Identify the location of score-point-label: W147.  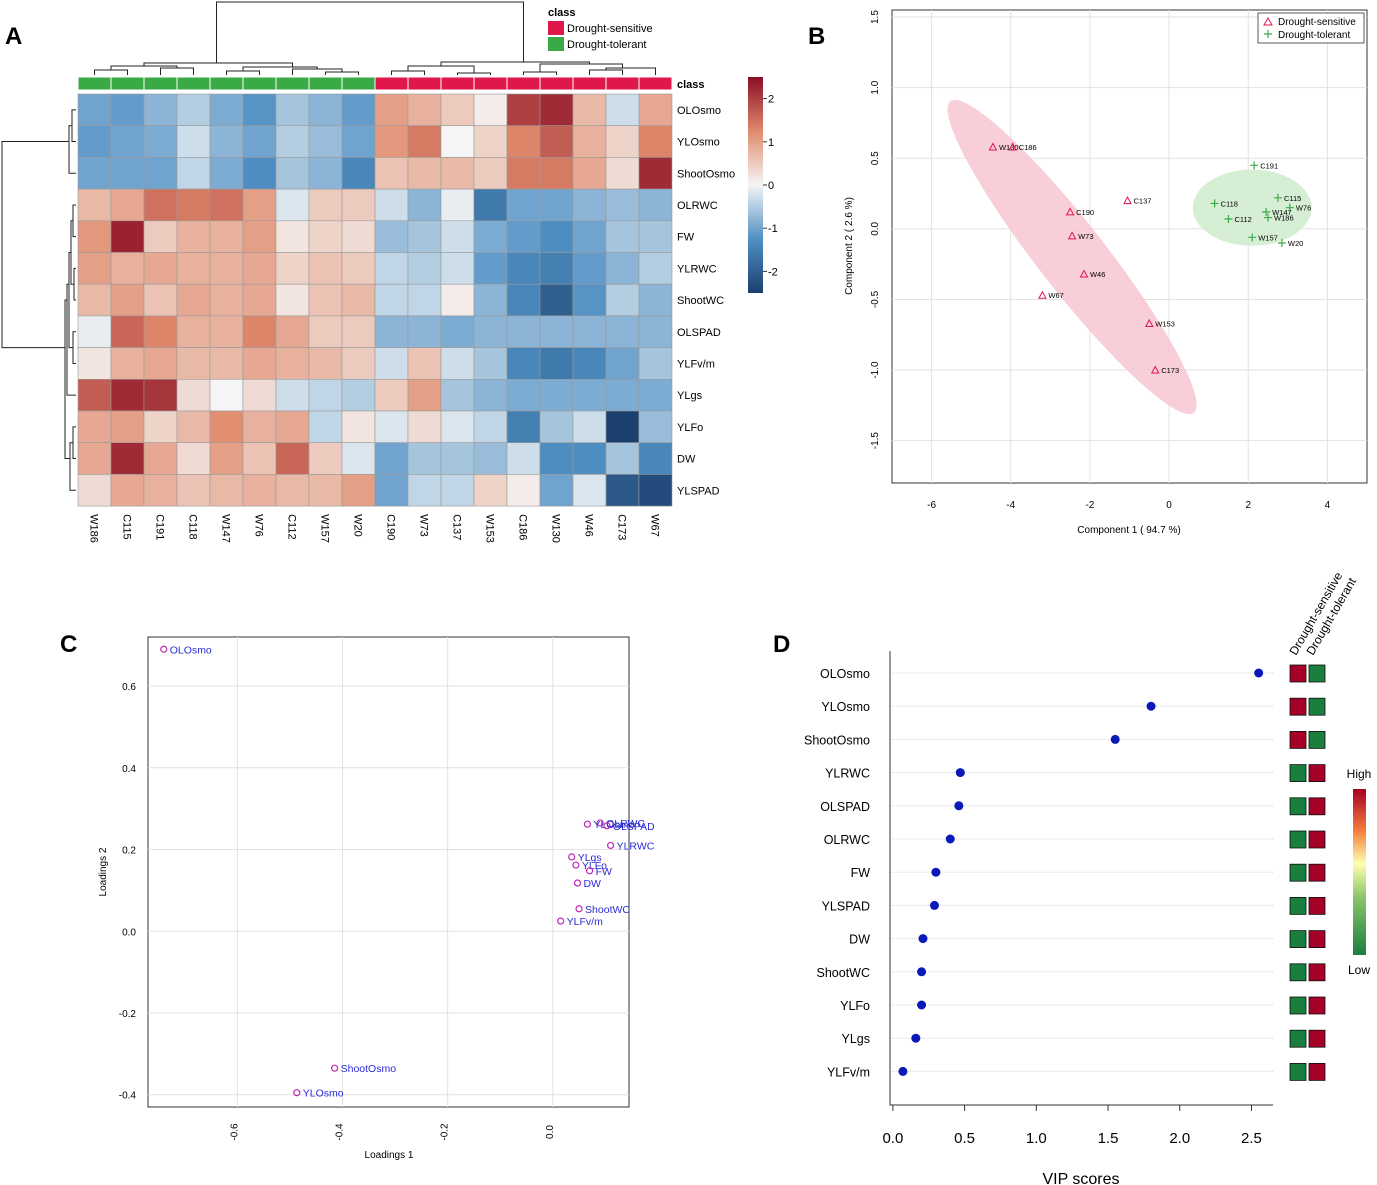
(1282, 212).